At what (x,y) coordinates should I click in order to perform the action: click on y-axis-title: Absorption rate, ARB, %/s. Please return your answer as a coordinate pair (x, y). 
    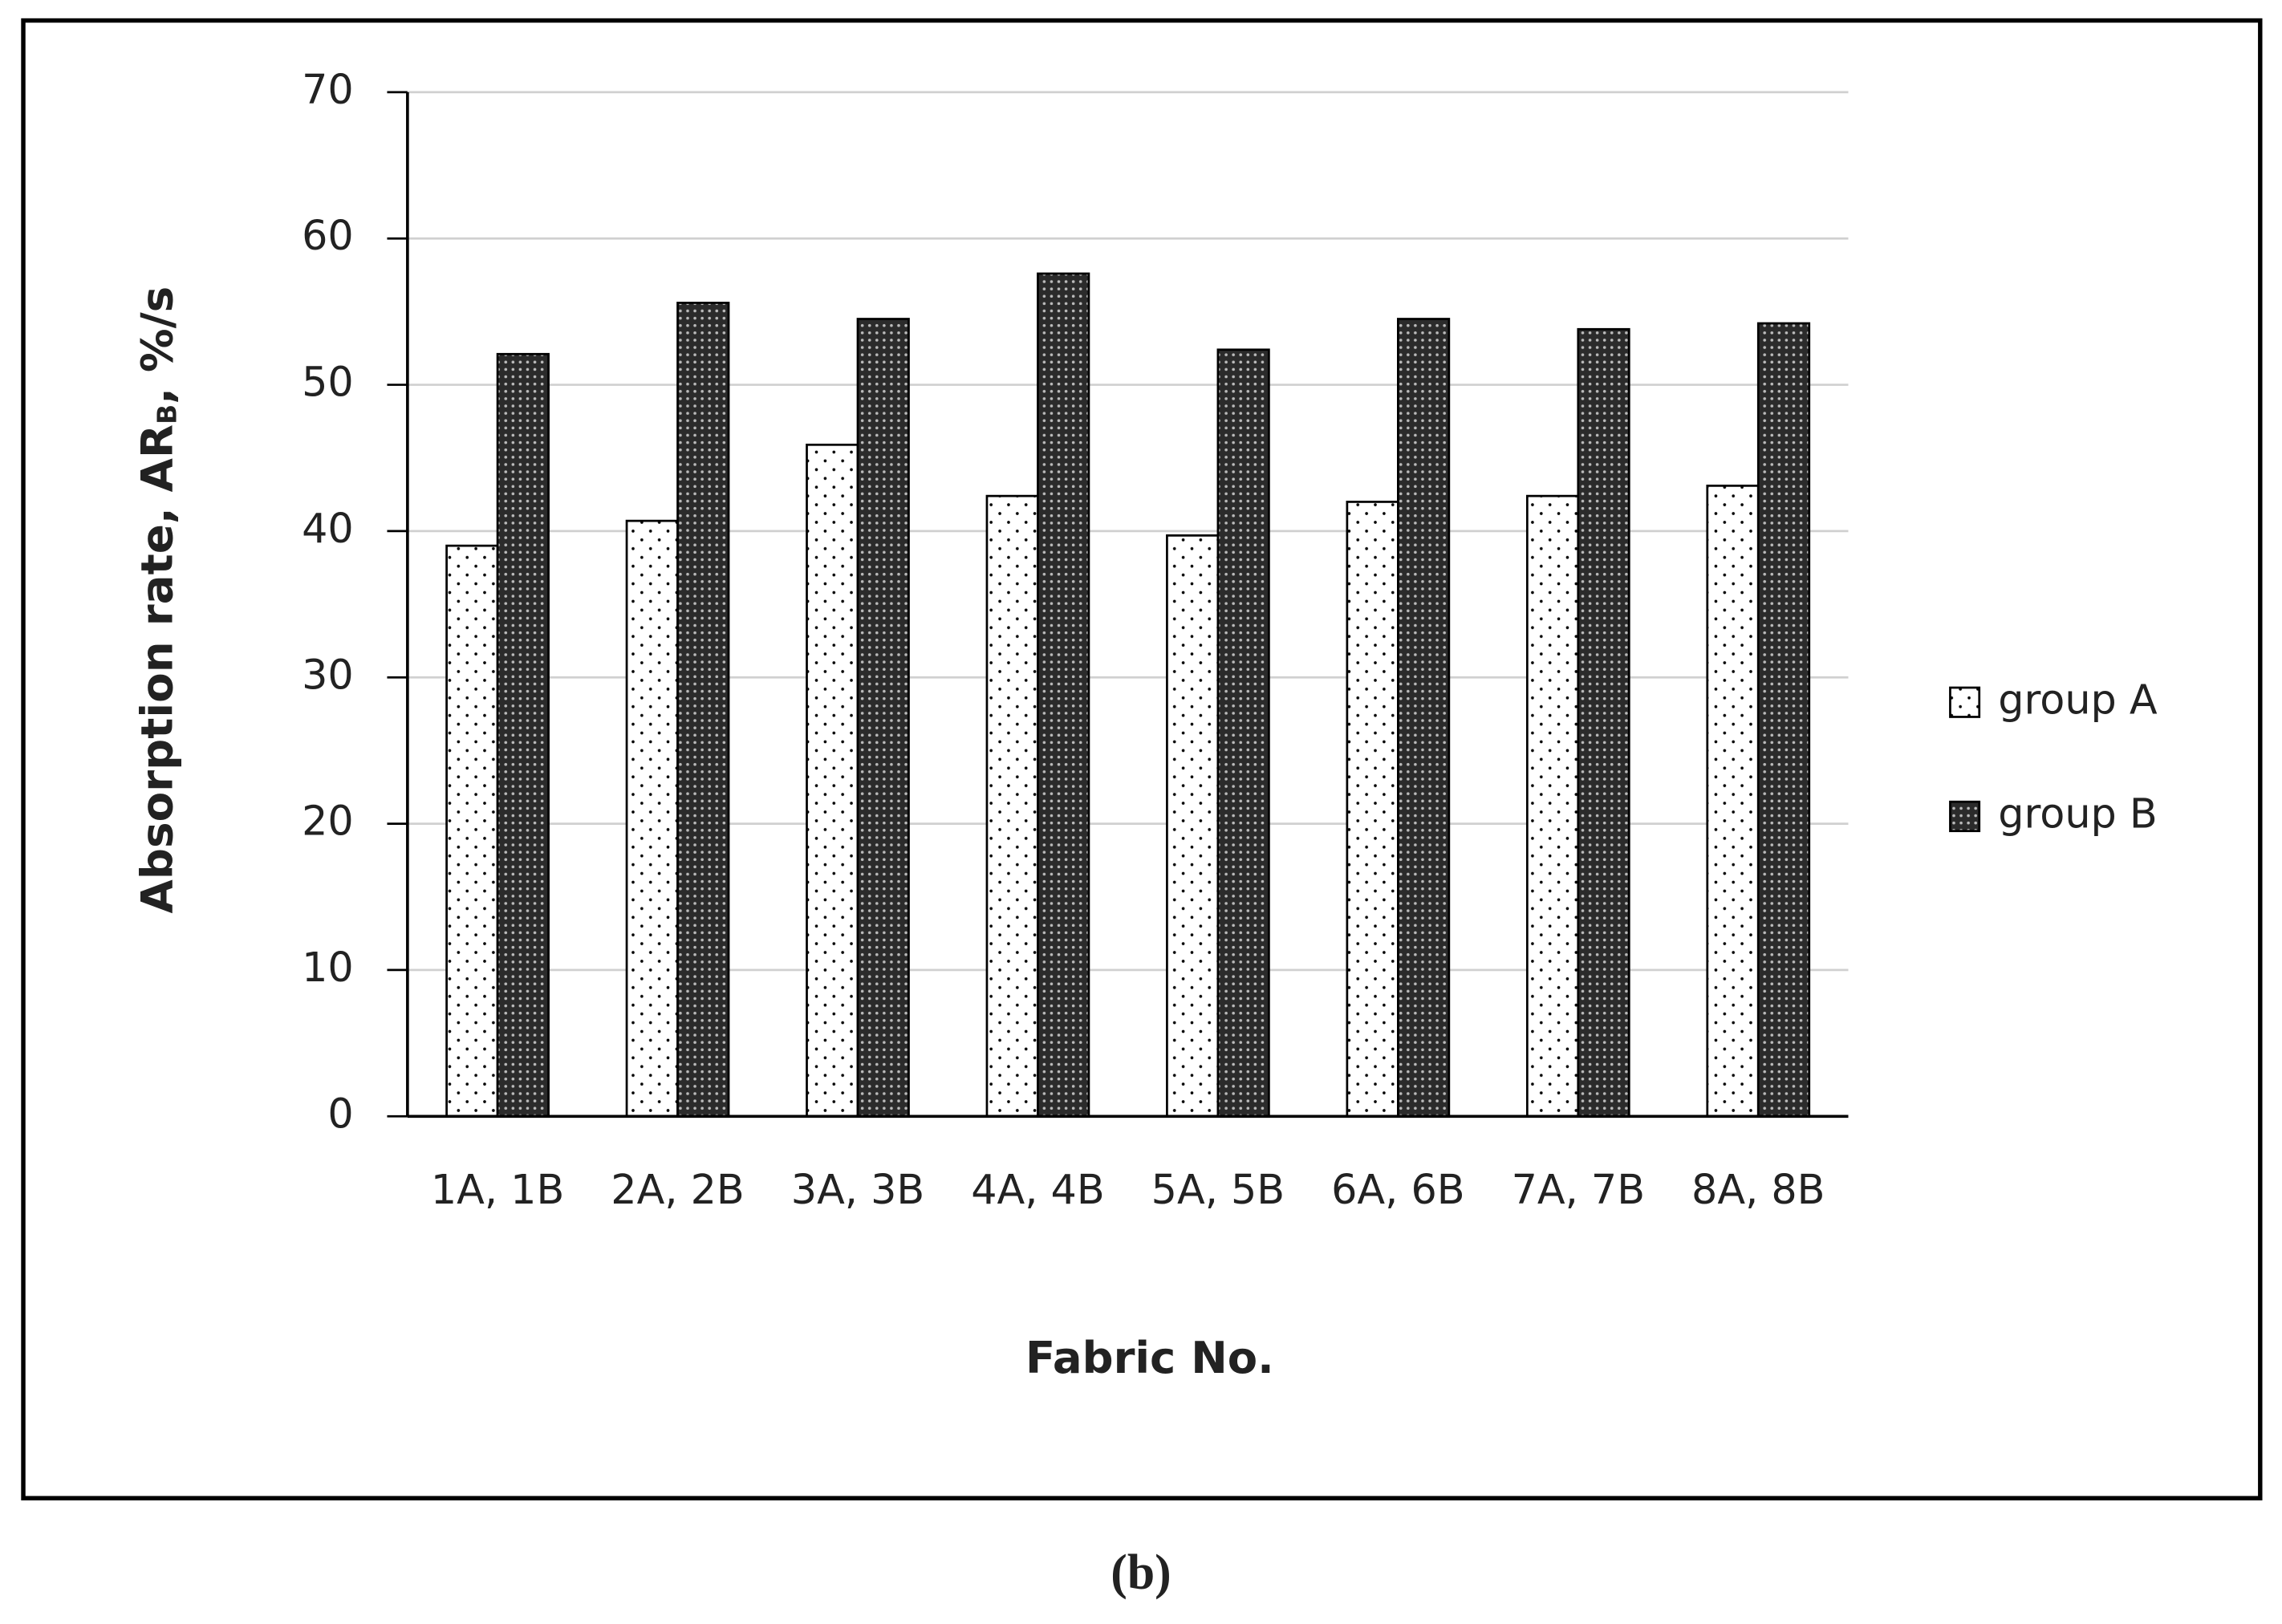
    Looking at the image, I should click on (157, 600).